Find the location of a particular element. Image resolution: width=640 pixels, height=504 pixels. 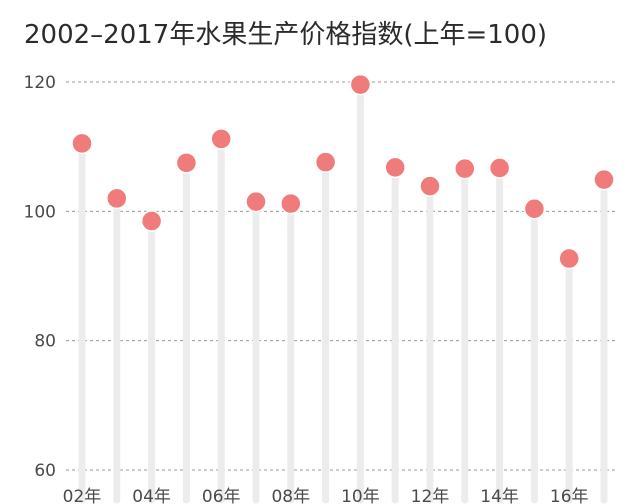

x-tick-label: 06年 is located at coordinates (221, 495).